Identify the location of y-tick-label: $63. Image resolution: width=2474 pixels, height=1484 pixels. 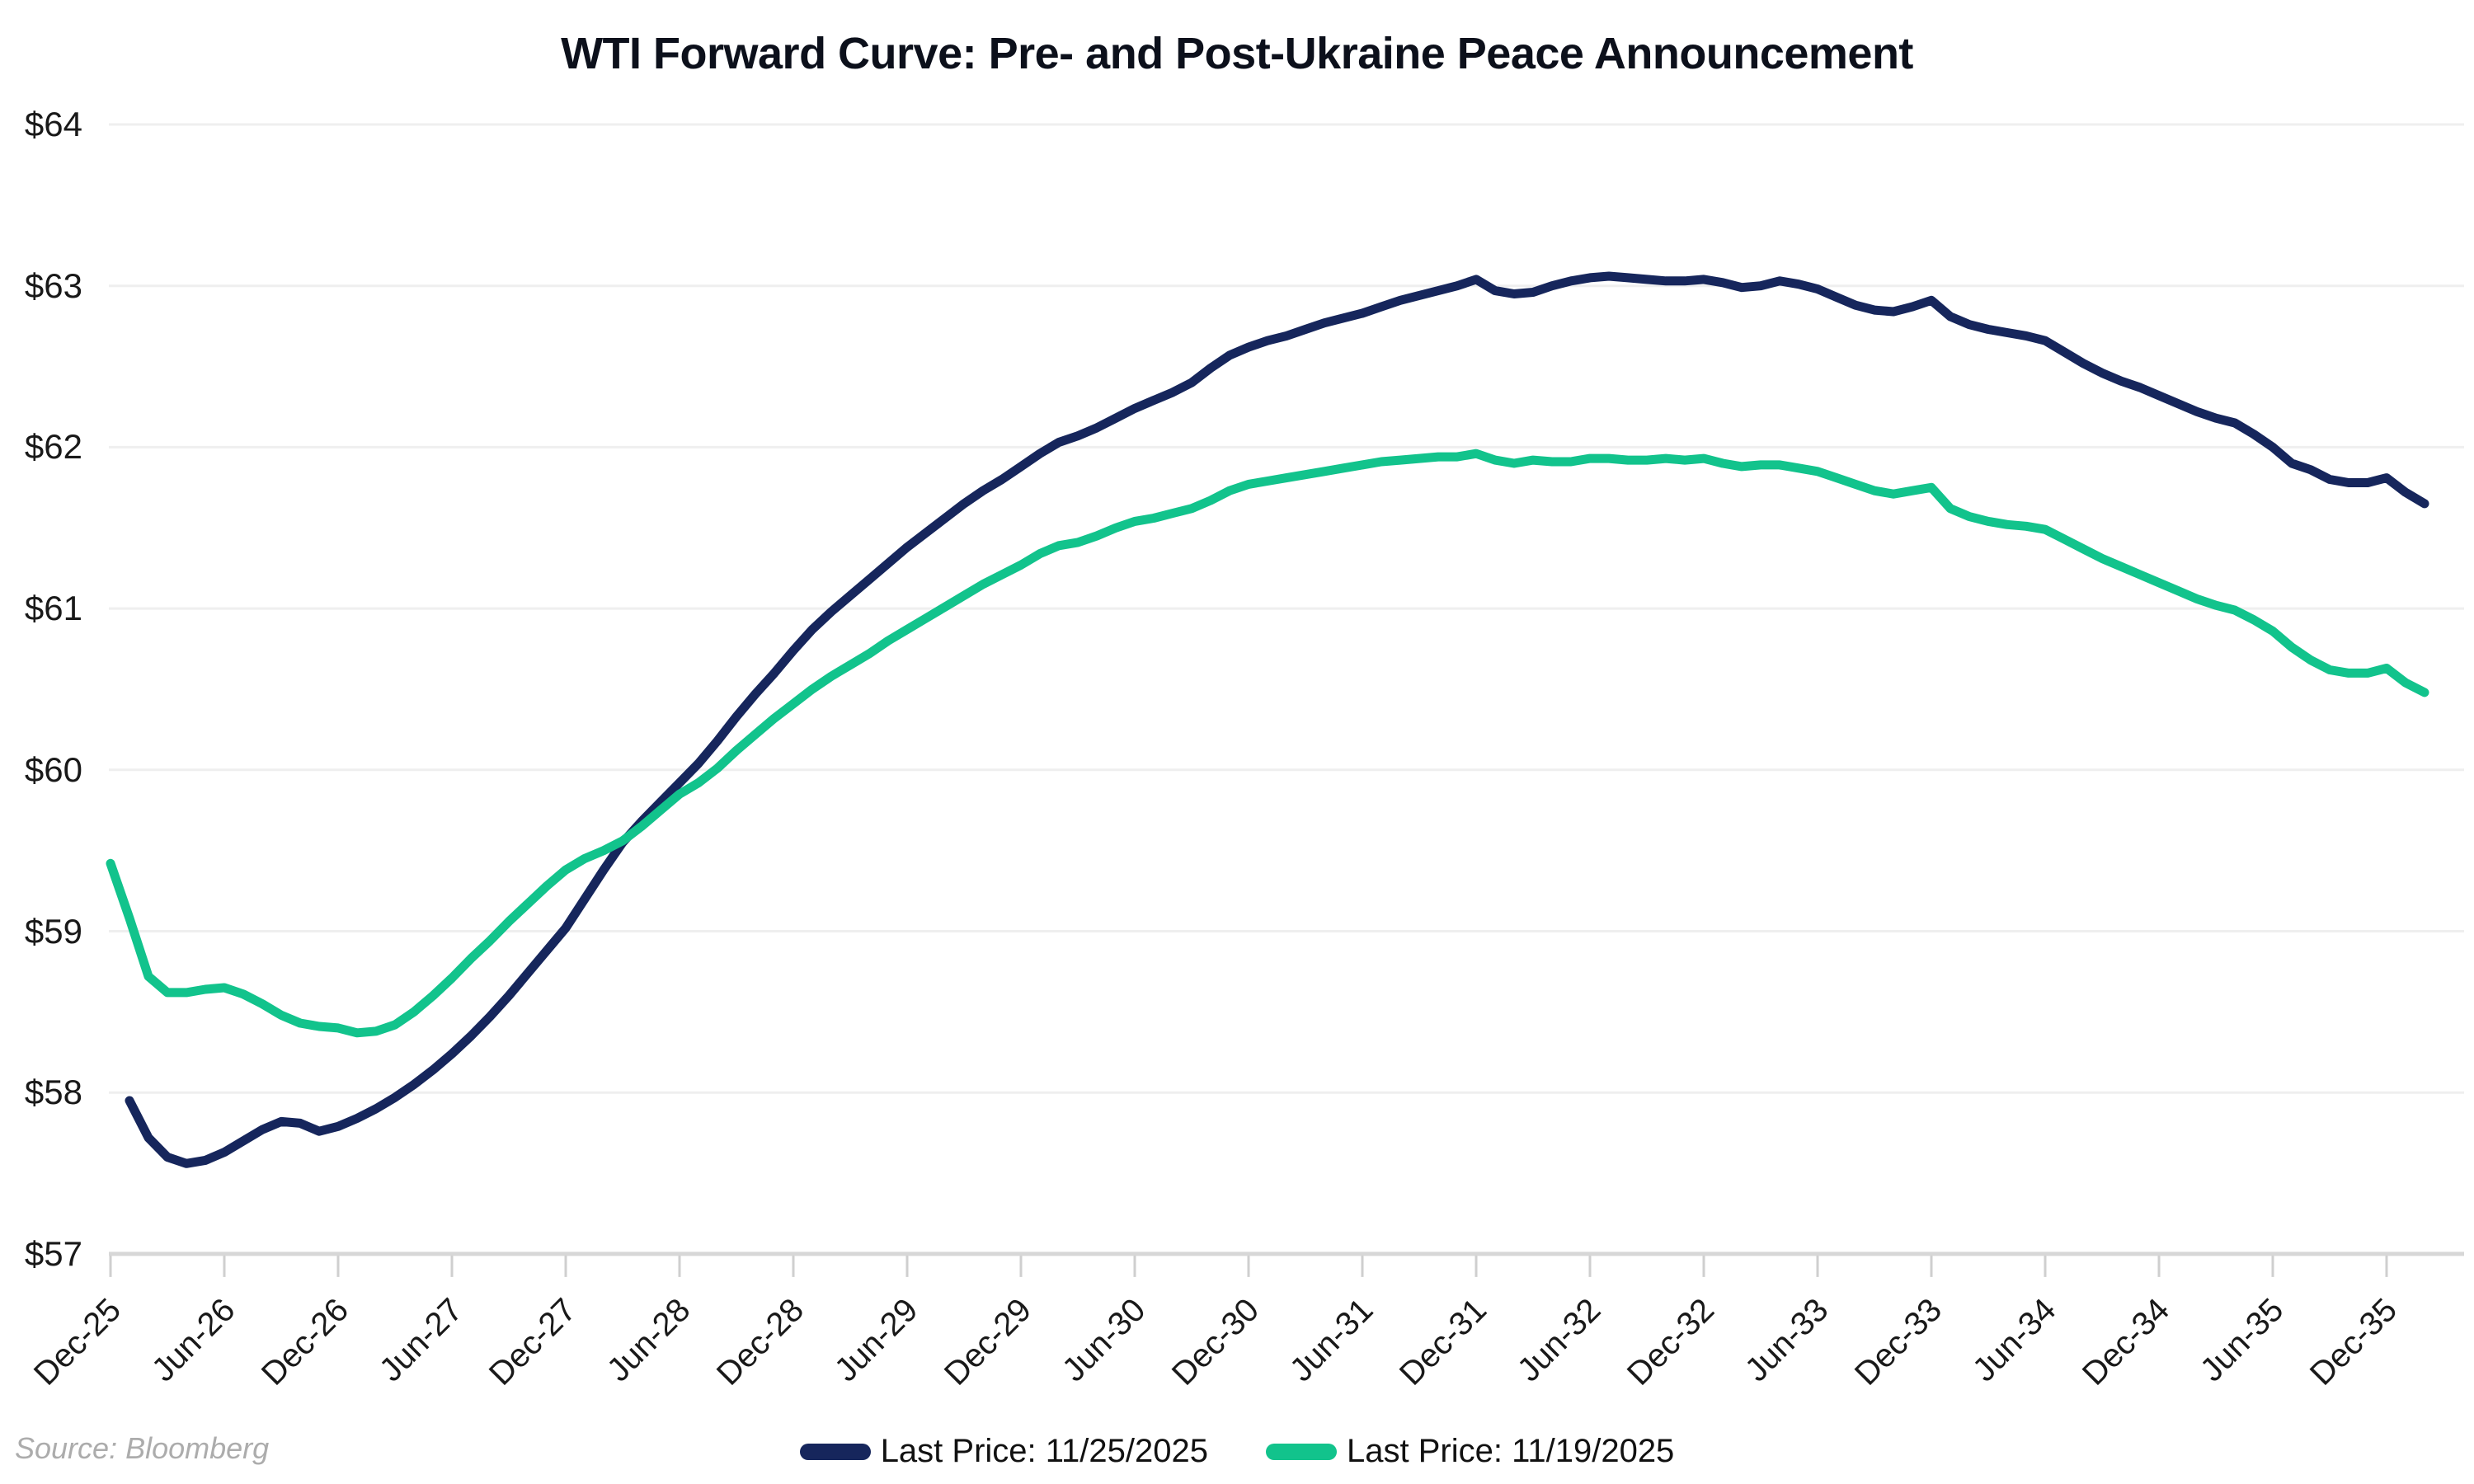
(53, 285).